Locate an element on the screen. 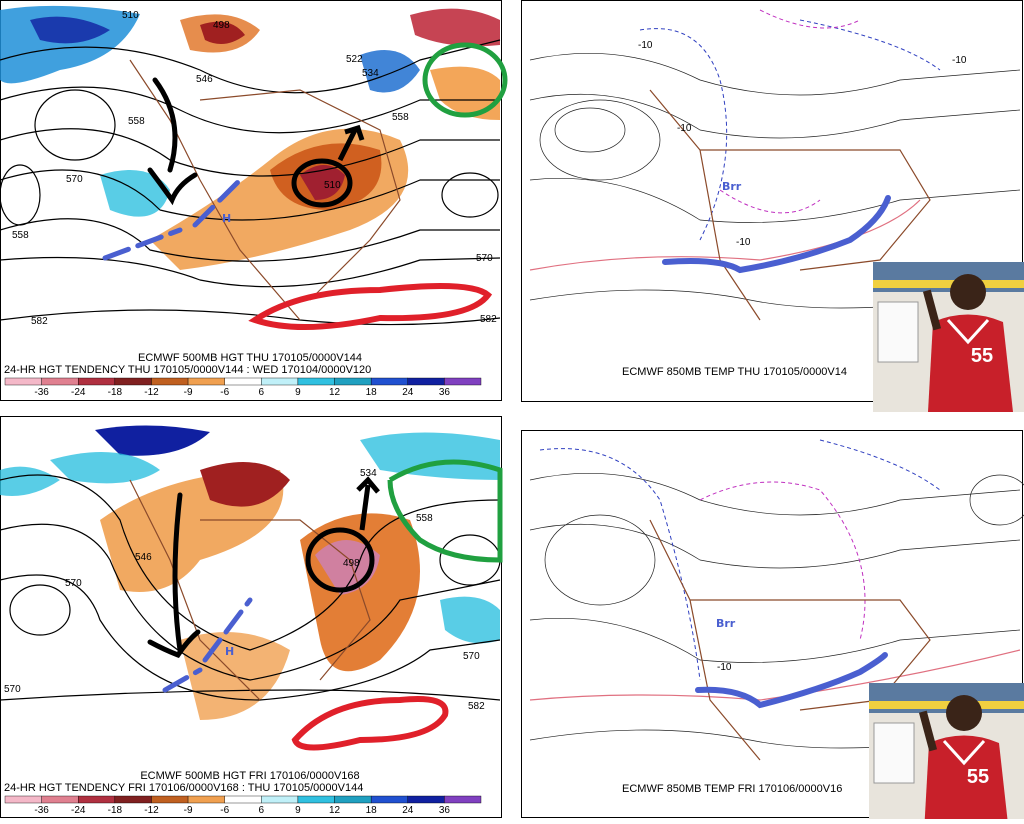 Image resolution: width=1024 pixels, height=824 pixels. caption: ECMWF 850MB TEMP FRI 170106/0000V16 is located at coordinates (732, 789).